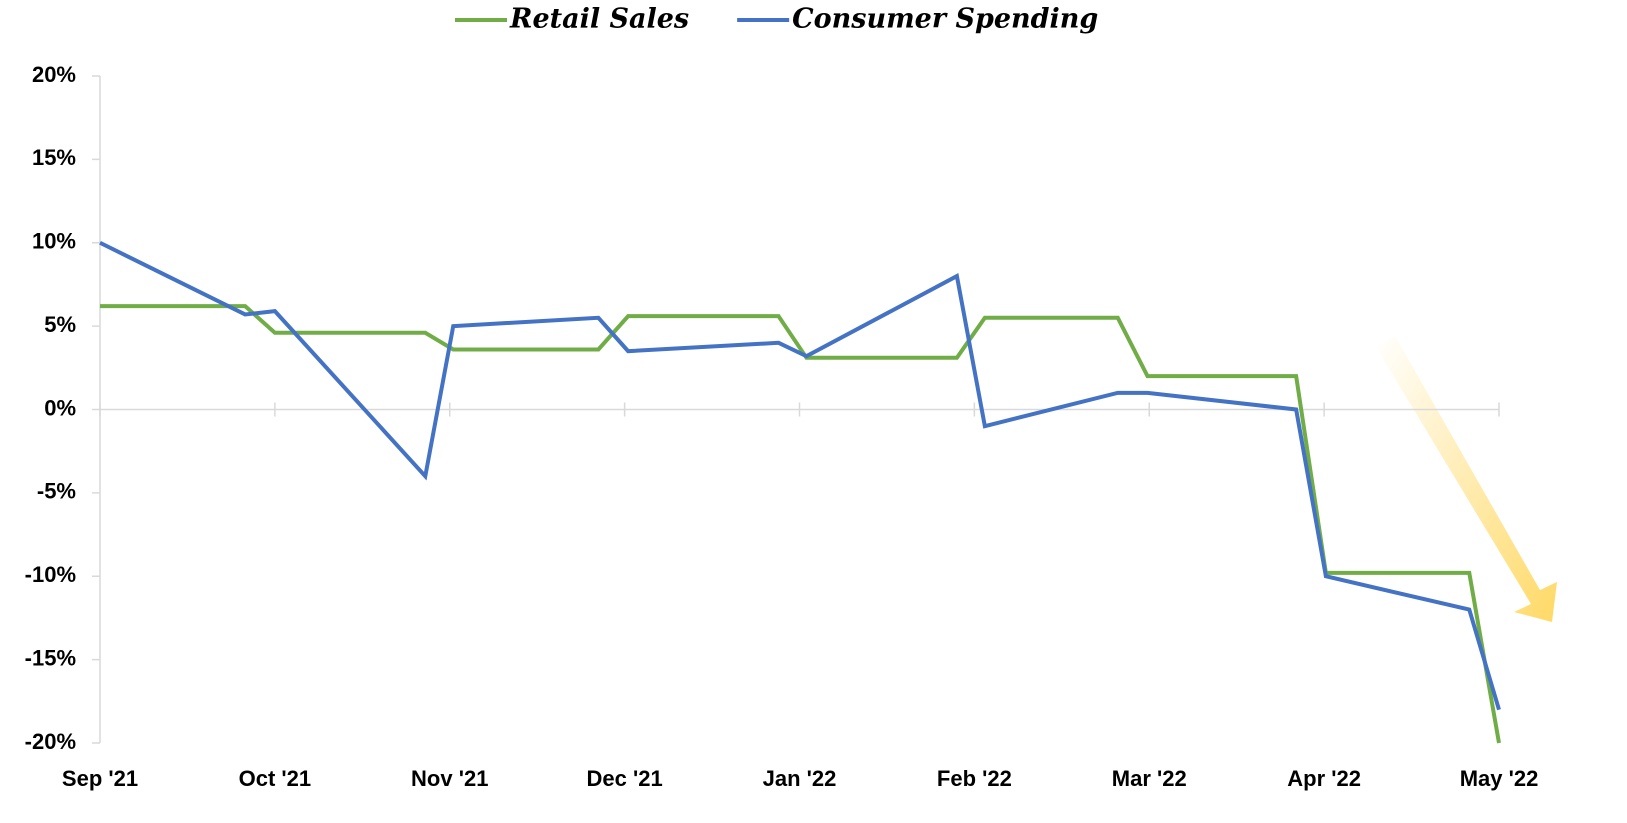  Describe the element at coordinates (599, 19) in the screenshot. I see `legend-label: Retail Sales` at that location.